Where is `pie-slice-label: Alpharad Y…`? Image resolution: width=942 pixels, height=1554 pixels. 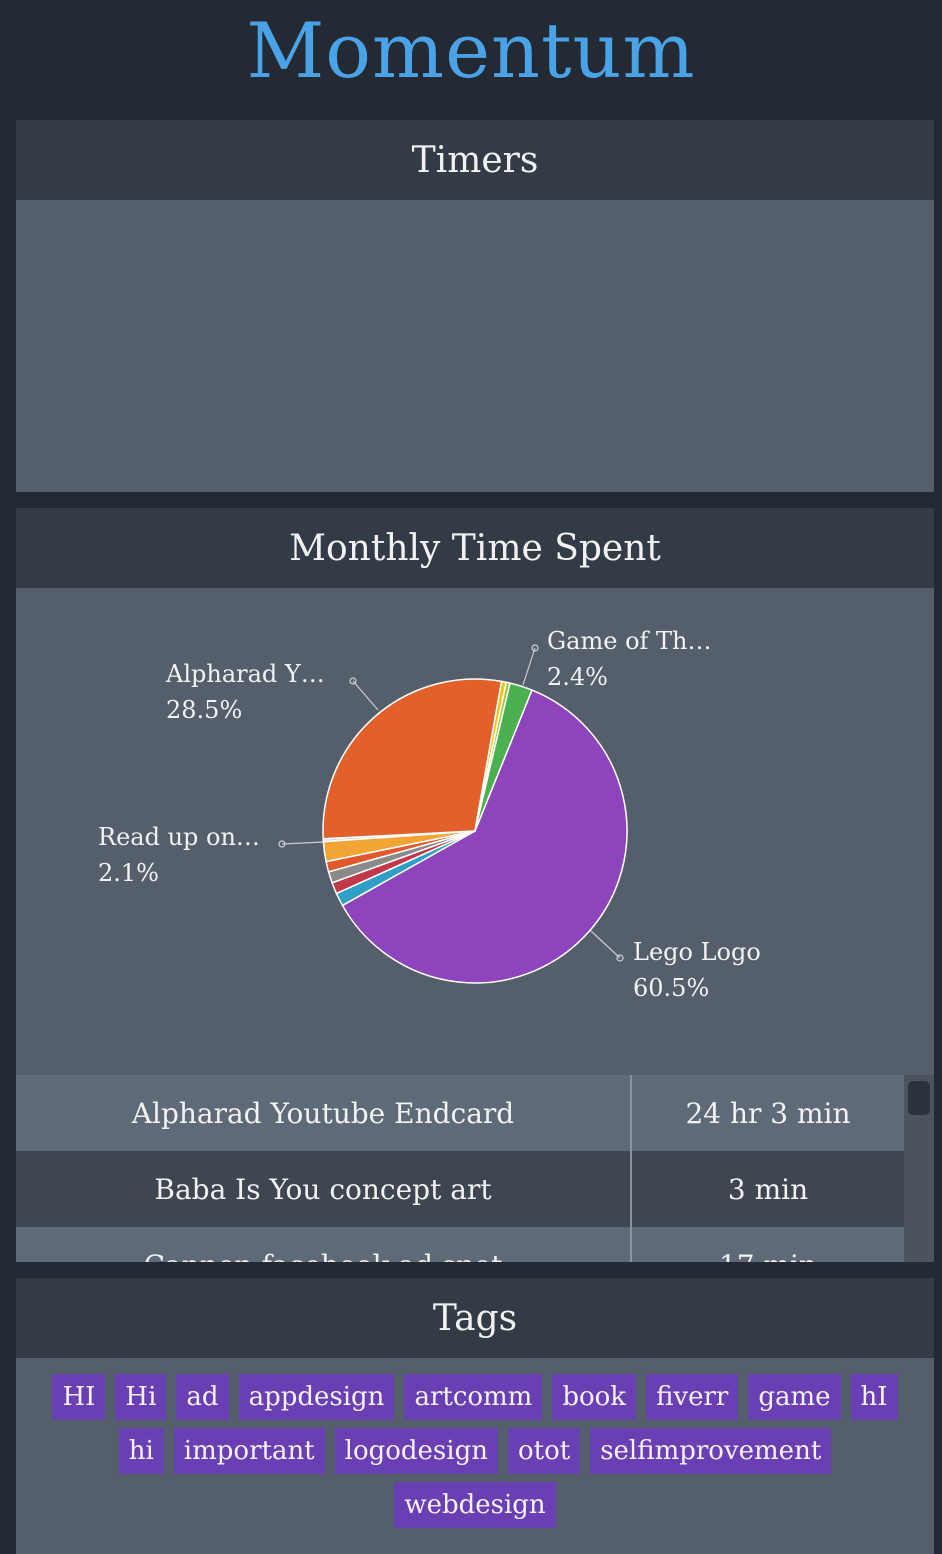 pie-slice-label: Alpharad Y… is located at coordinates (245, 674).